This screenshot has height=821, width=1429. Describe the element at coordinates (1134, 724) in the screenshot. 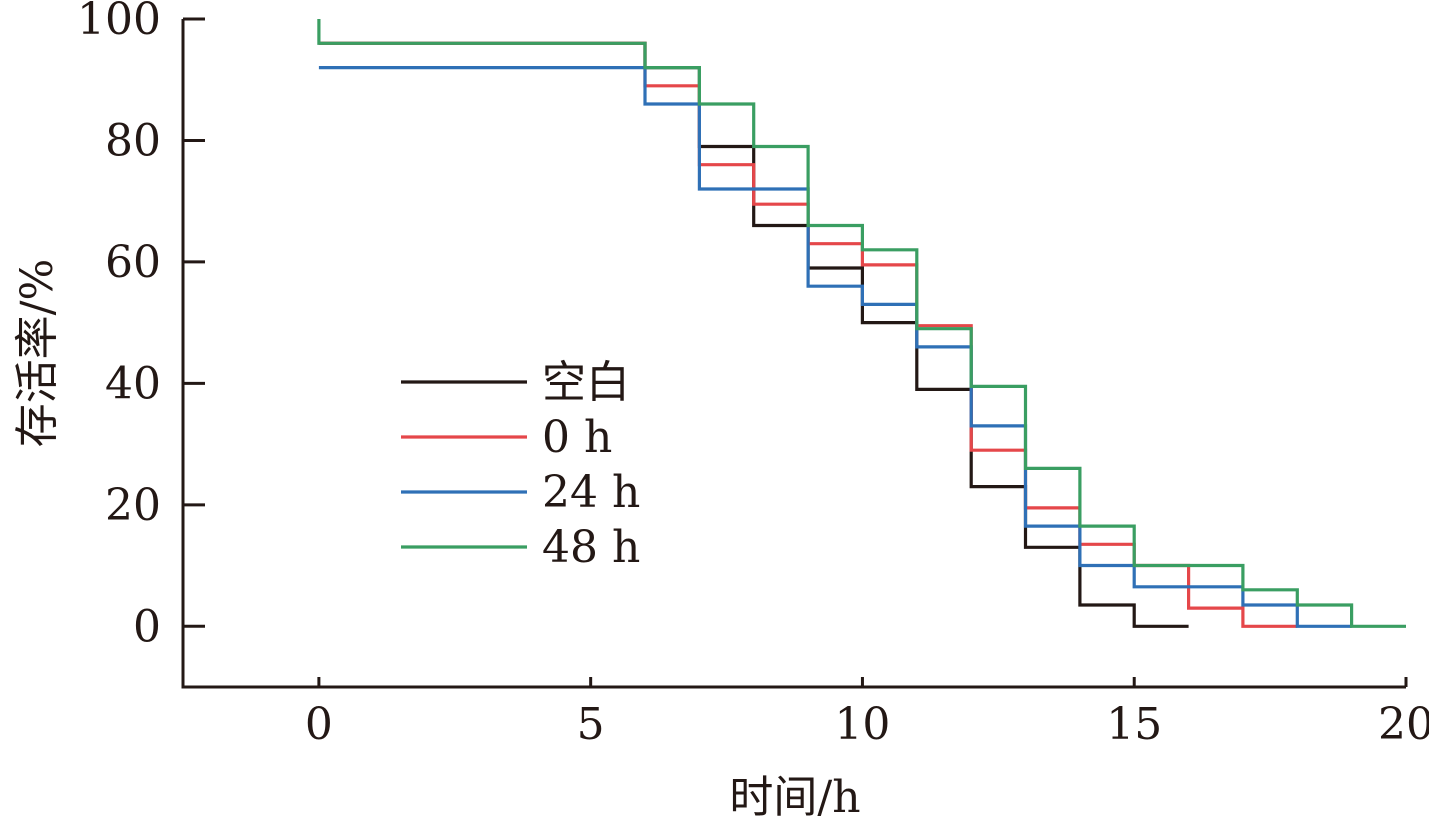

I see `x-tick-label: 15` at that location.